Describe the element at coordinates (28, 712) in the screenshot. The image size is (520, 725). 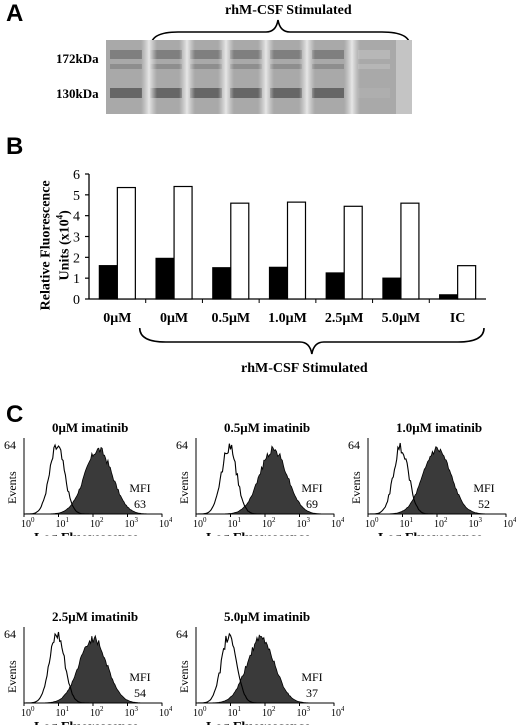
I see `histogram-xtick-label-3-0: 10⁰` at that location.